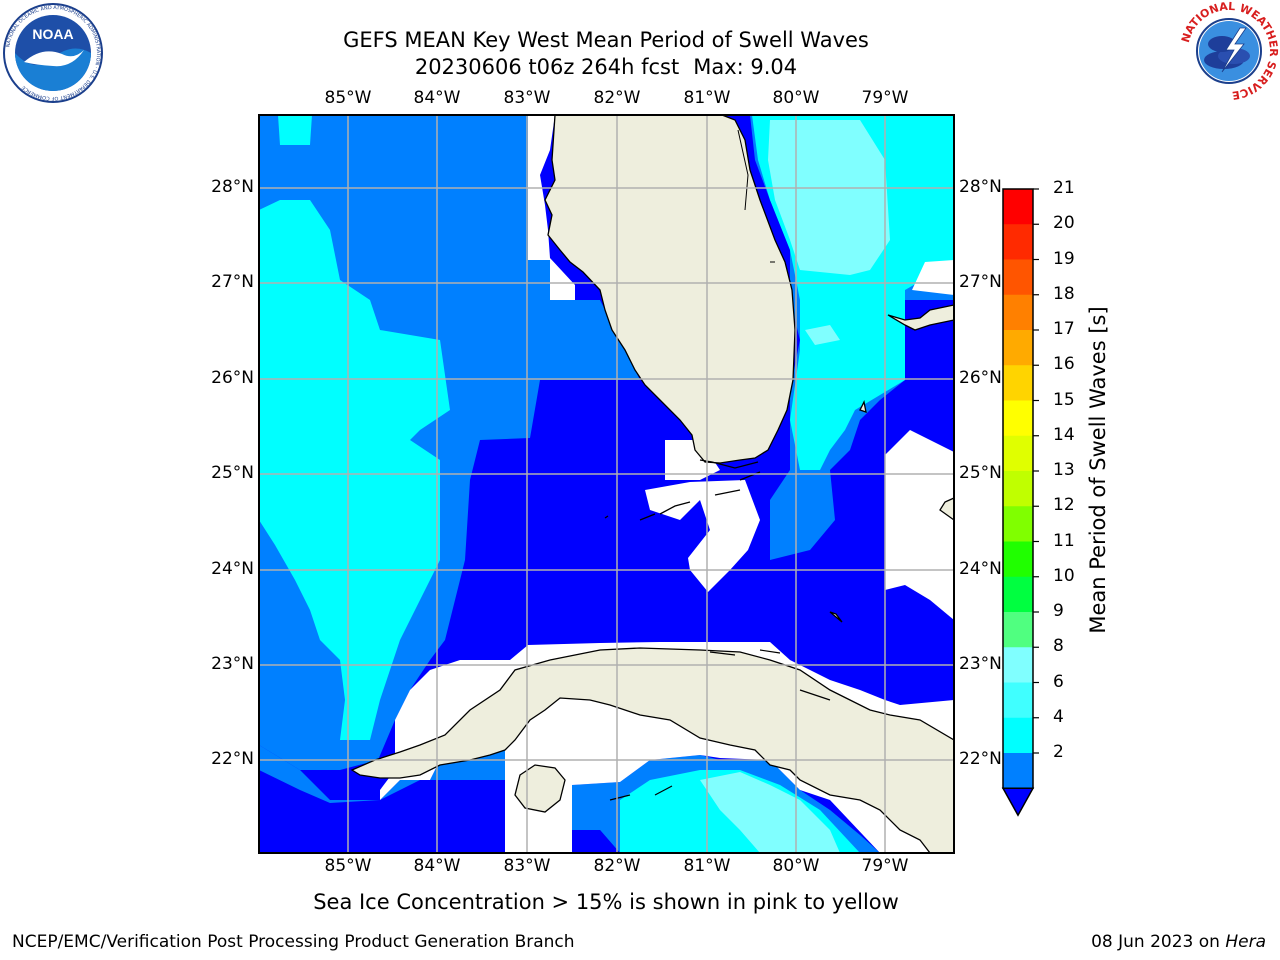 This screenshot has width=1280, height=960. Describe the element at coordinates (547, 67) in the screenshot. I see `forecast-run: 20230606 t06z 264h fcst` at that location.